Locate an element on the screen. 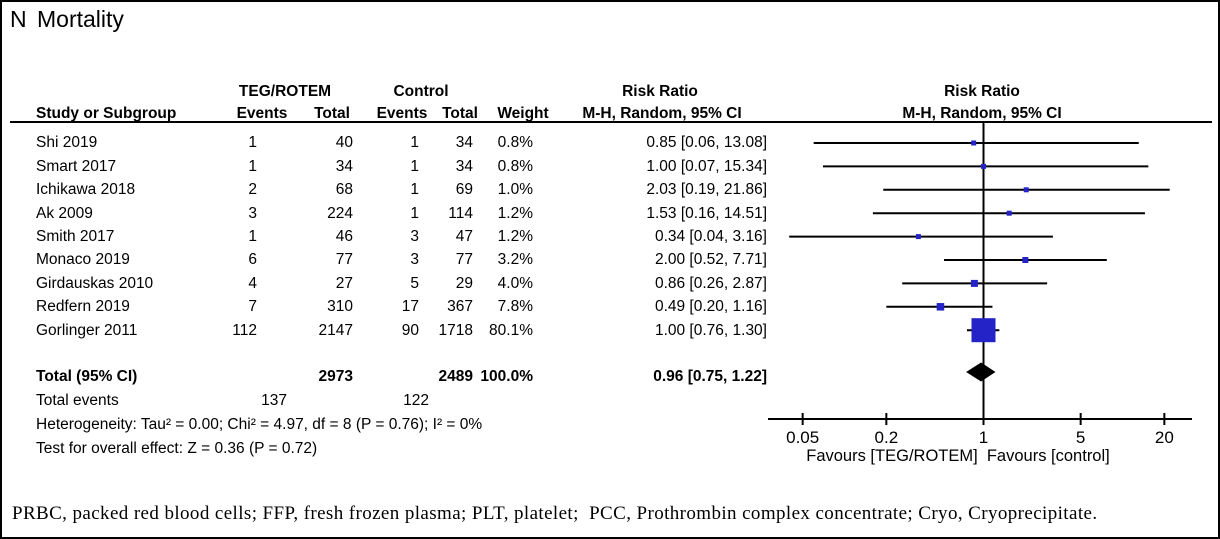 The width and height of the screenshot is (1220, 539). teg-total: 40 is located at coordinates (344, 143).